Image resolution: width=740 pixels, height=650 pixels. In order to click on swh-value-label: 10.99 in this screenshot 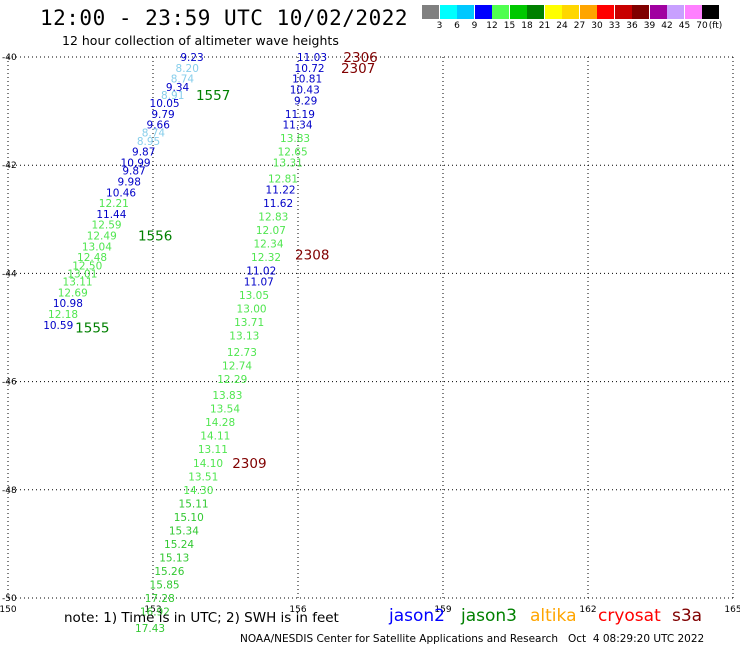, I will do `click(136, 163)`.